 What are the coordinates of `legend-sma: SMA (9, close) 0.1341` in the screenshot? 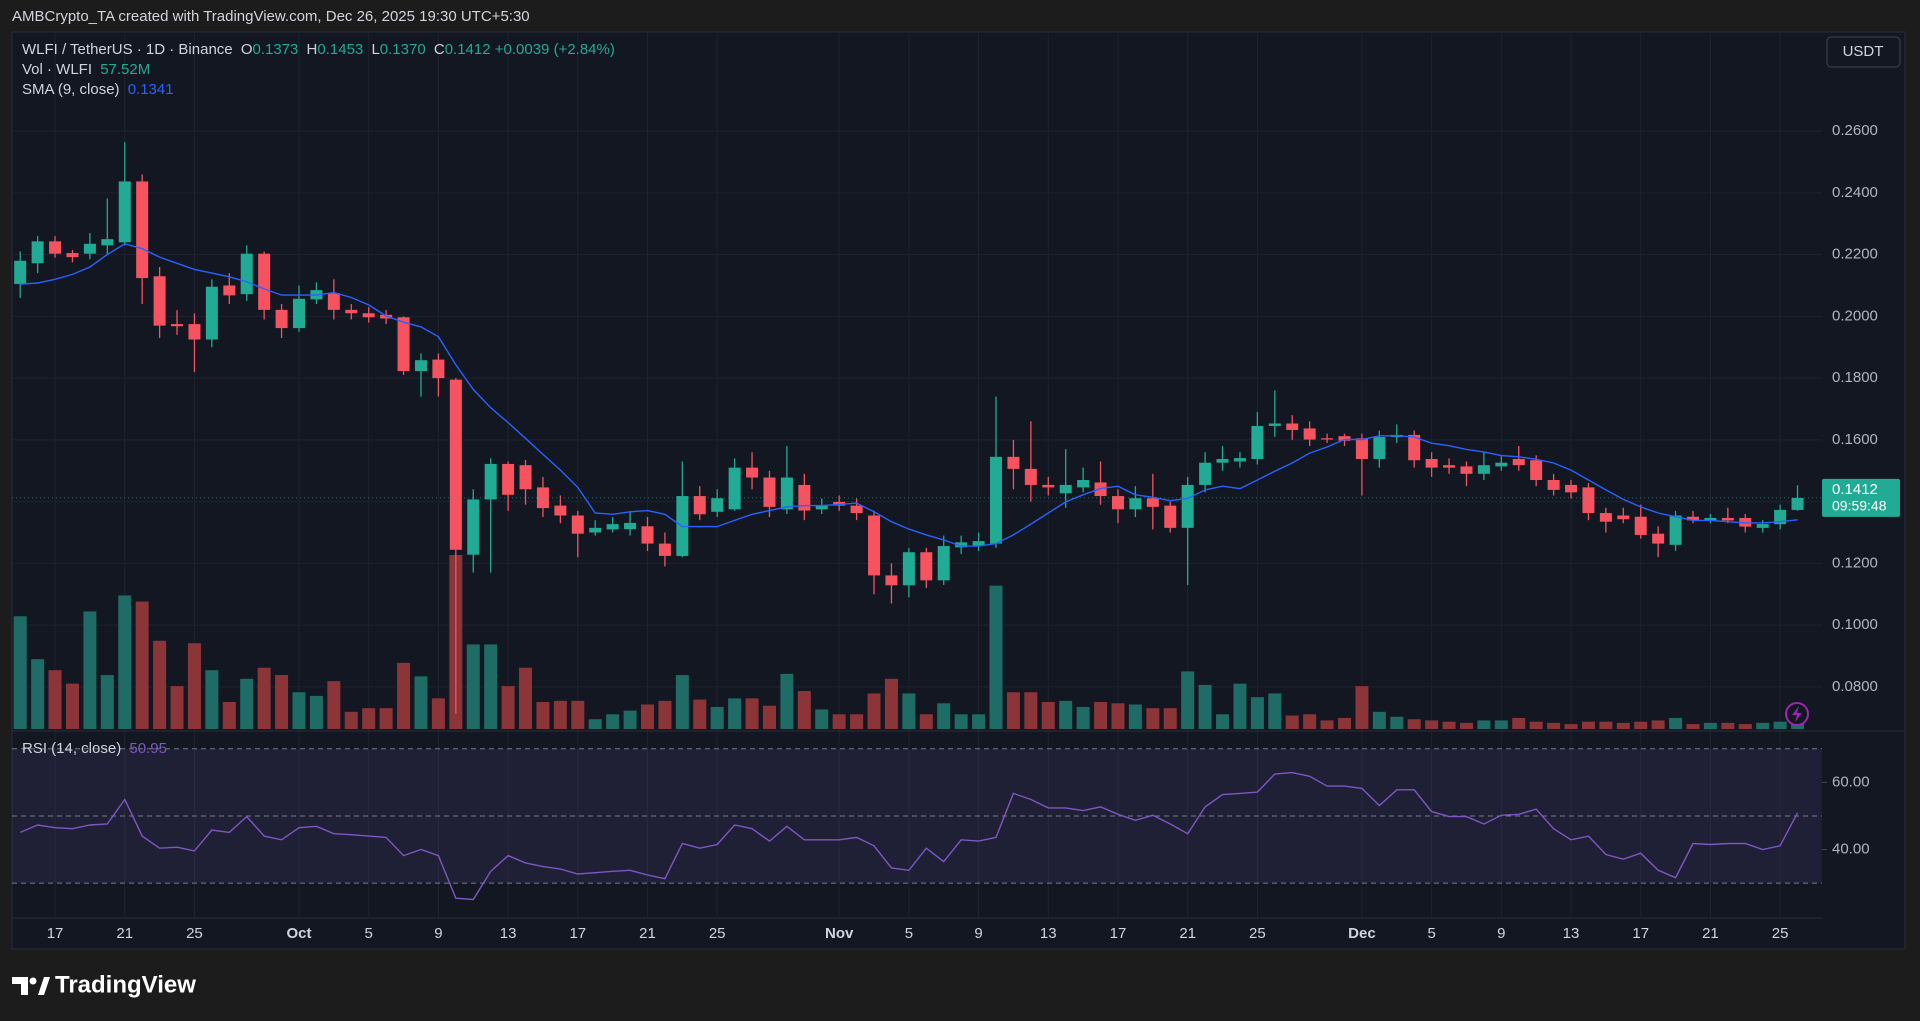 It's located at (98, 89).